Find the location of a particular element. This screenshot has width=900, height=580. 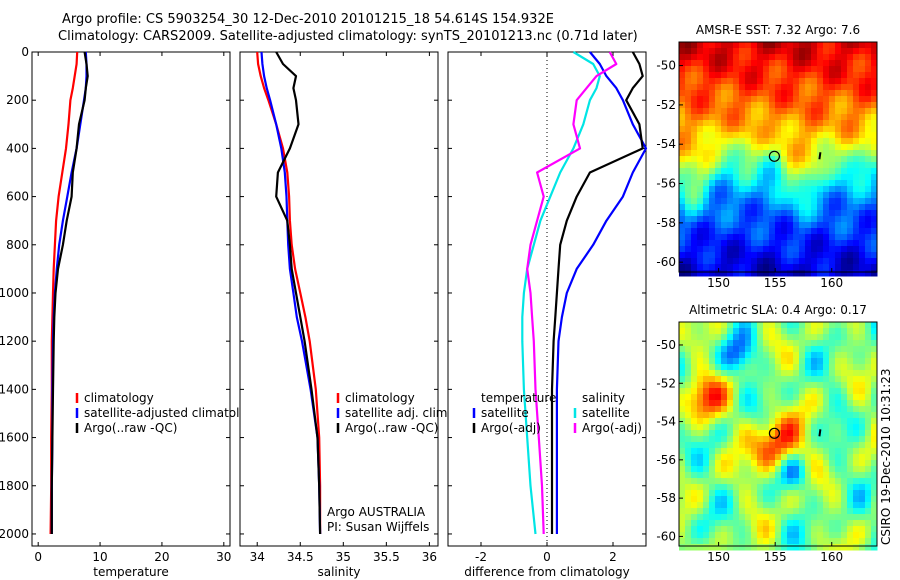

x-tick-label: 20 is located at coordinates (161, 557).